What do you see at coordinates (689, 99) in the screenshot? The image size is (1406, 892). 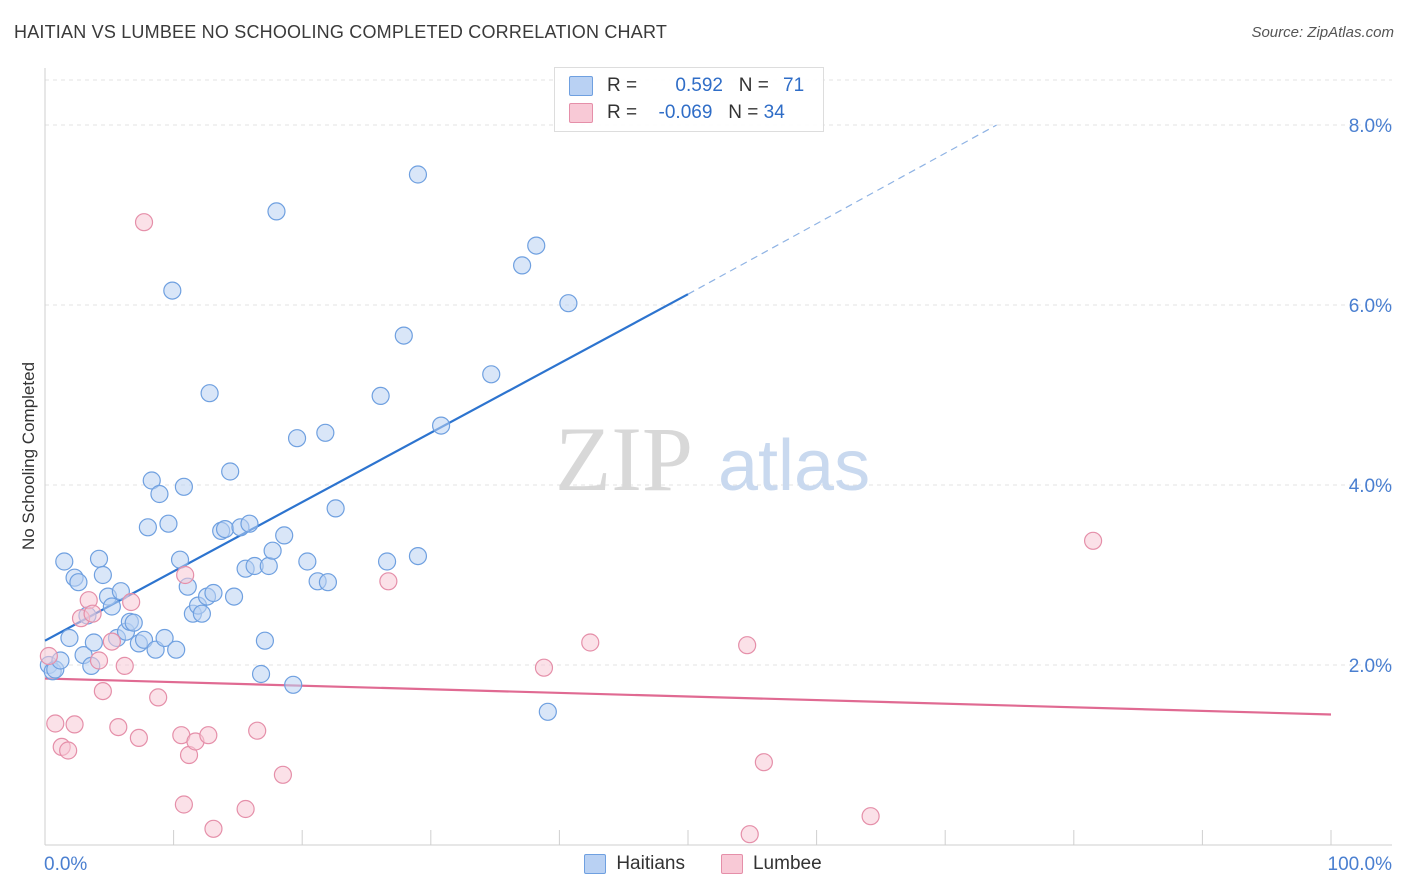 I see `correlation-legend: R = 0.592 N = 71 R = -0.069 N = 34` at bounding box center [689, 99].